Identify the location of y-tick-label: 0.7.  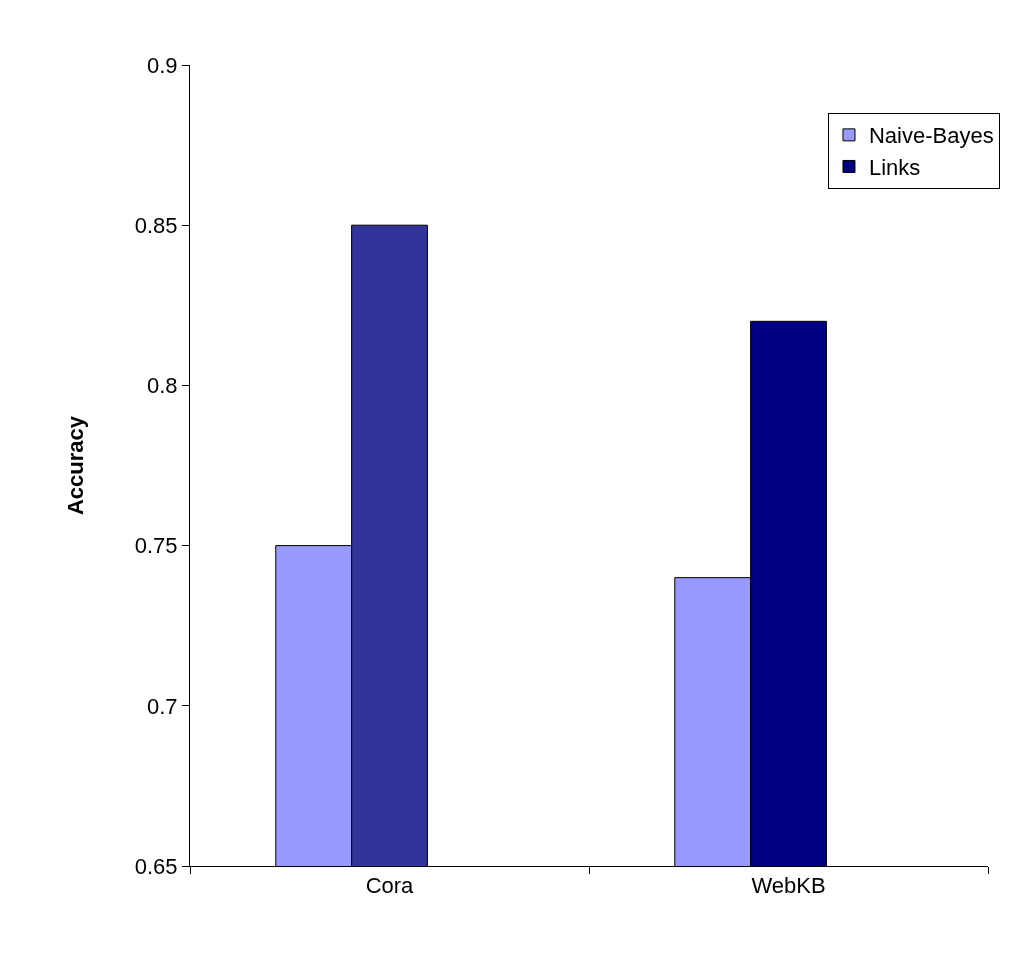
(162, 706).